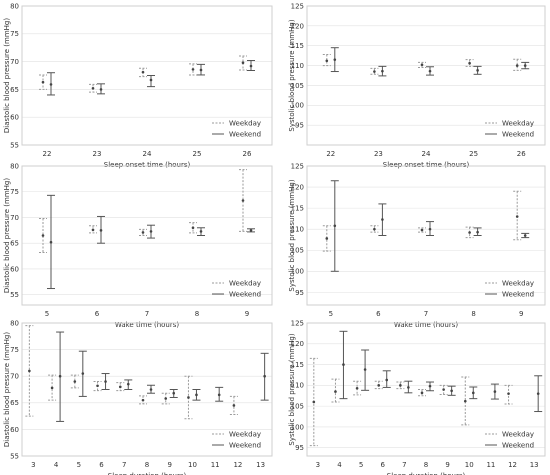 This screenshot has height=475, width=550. Describe the element at coordinates (426, 325) in the screenshot. I see `x-axis-label: Wake time (hours)` at that location.